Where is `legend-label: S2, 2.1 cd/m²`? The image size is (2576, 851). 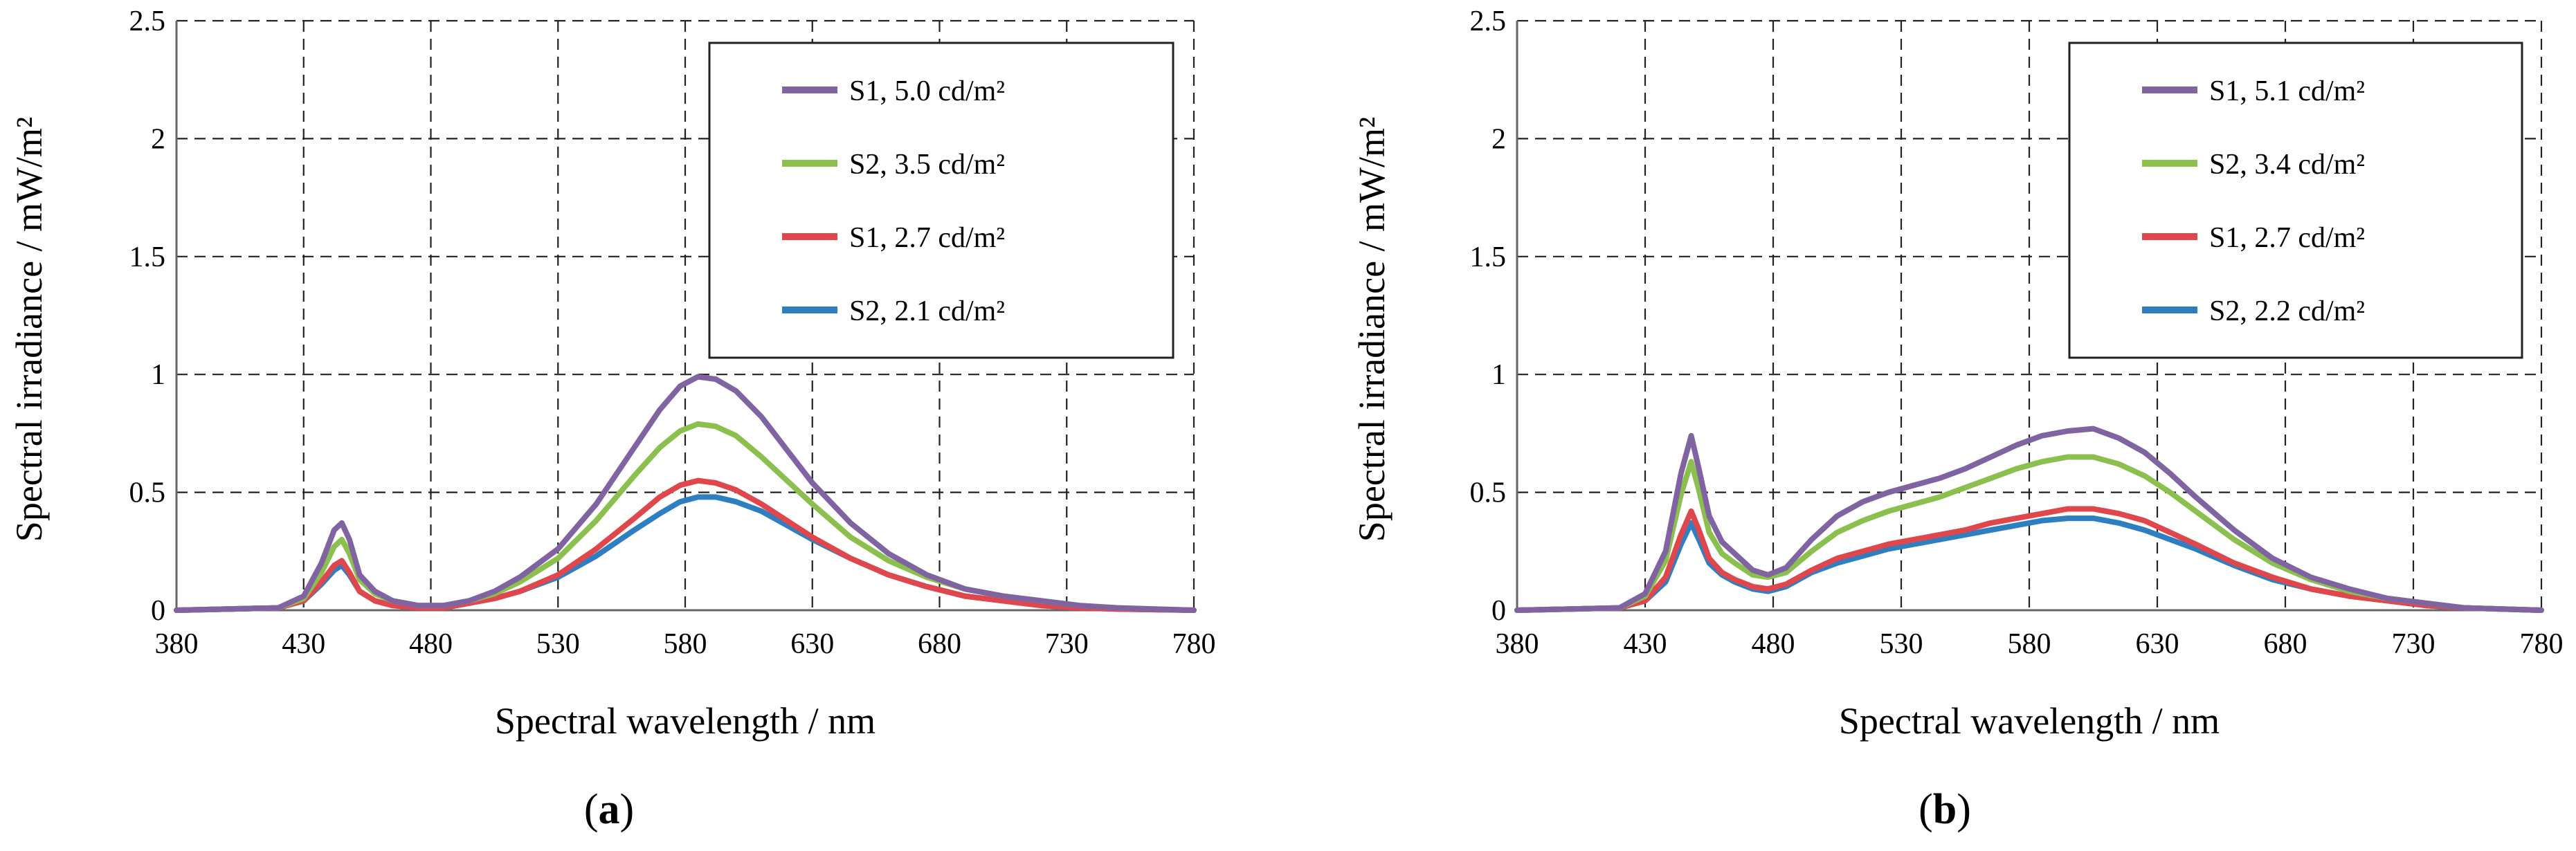
legend-label: S2, 2.1 cd/m² is located at coordinates (927, 311).